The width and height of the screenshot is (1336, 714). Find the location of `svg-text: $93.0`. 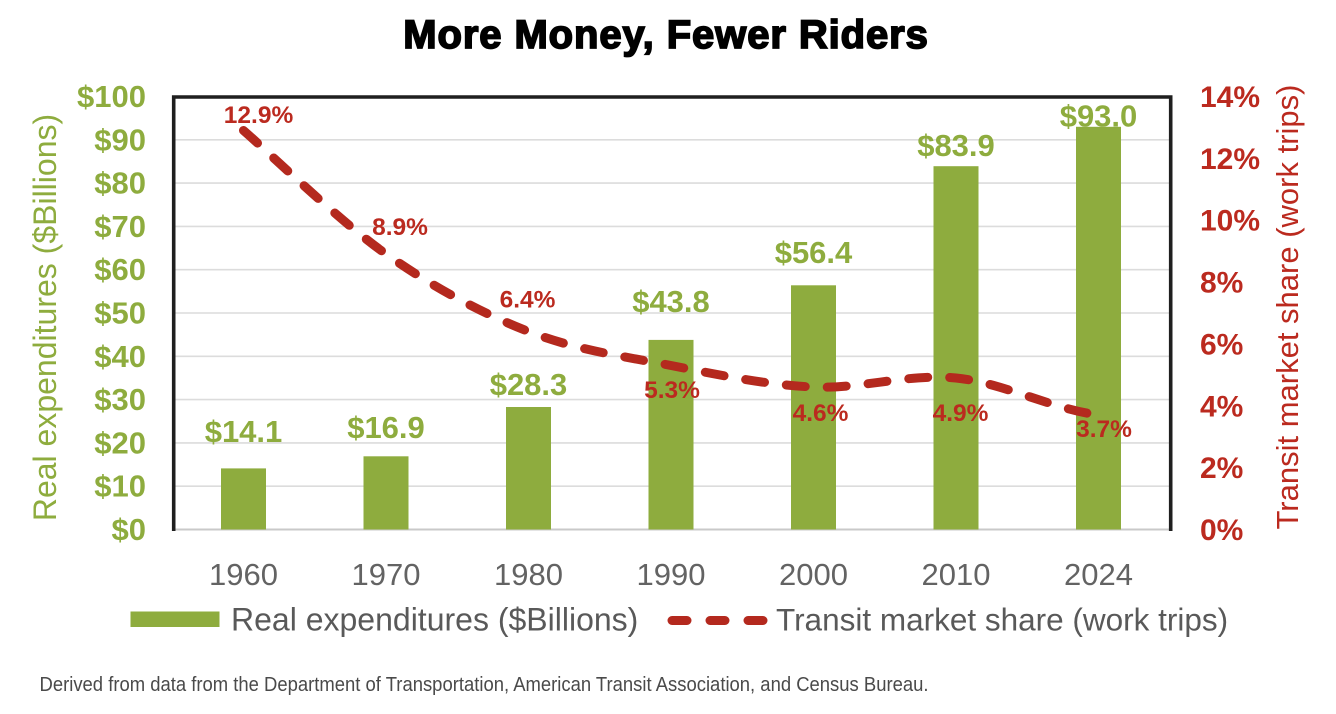

svg-text: $93.0 is located at coordinates (1099, 116).